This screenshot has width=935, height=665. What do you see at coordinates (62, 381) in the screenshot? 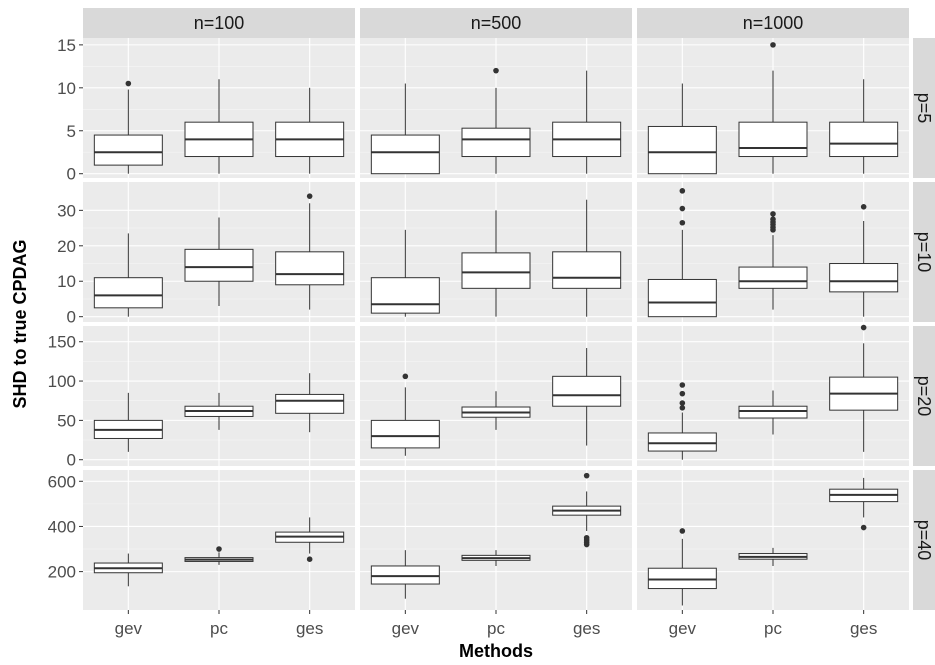
I see `y-tick-label: 100` at bounding box center [62, 381].